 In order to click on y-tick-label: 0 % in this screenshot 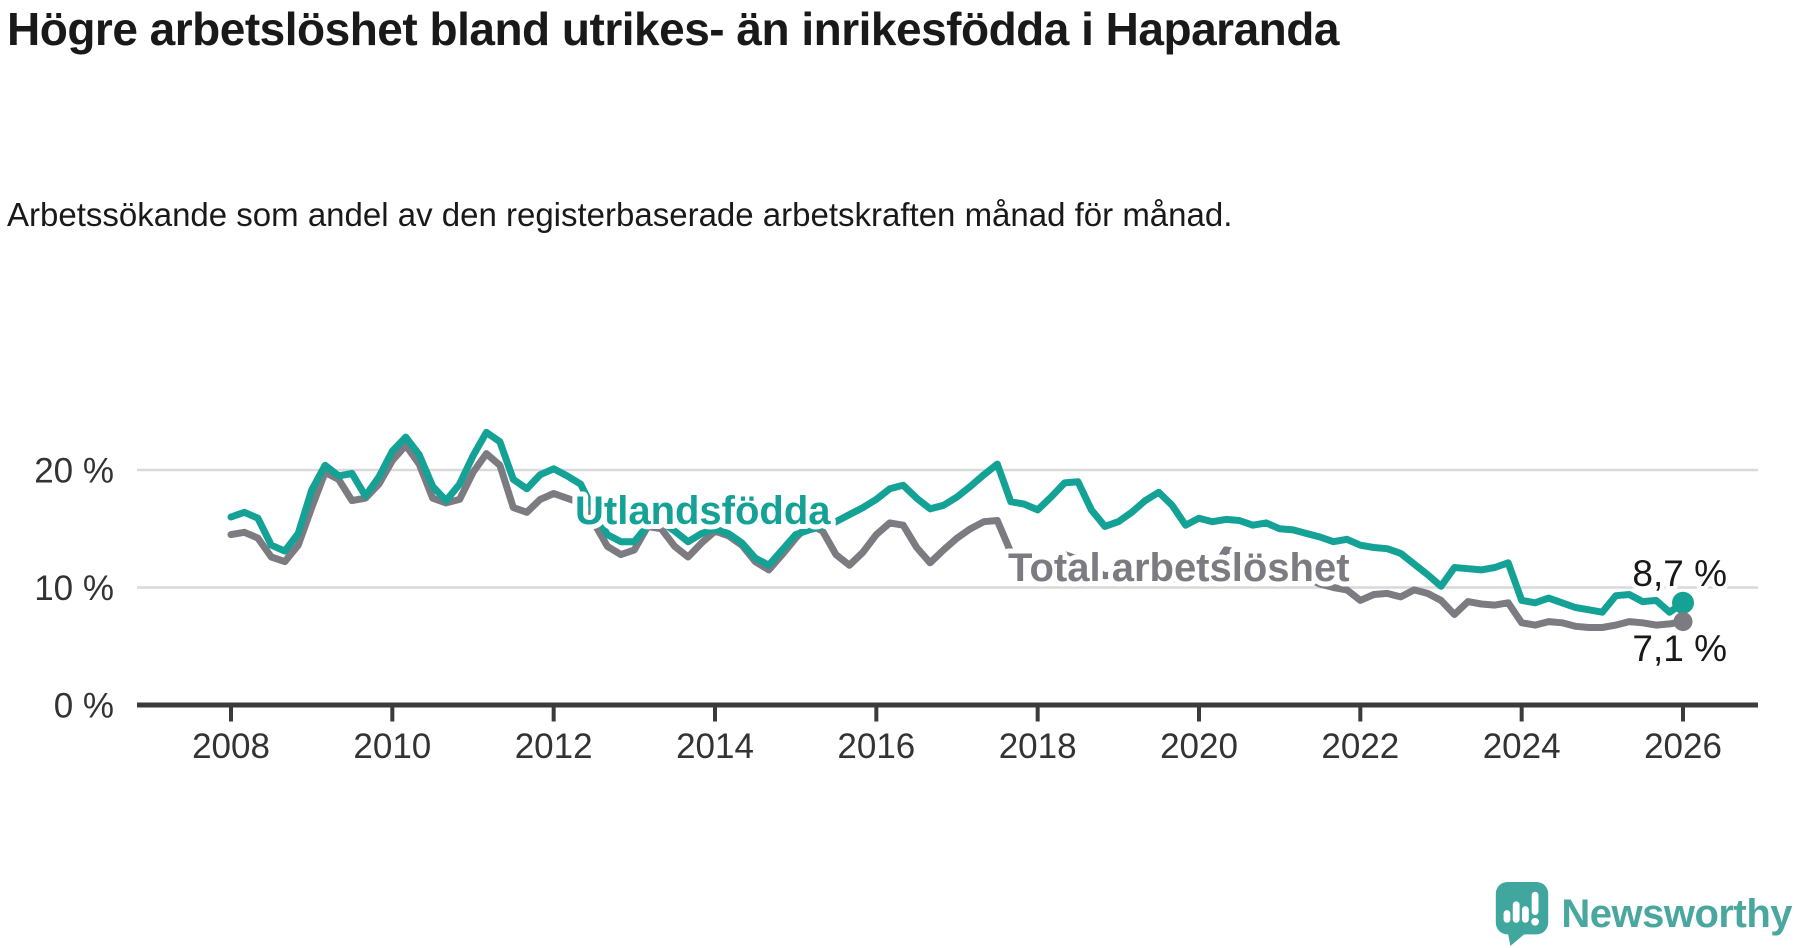, I will do `click(84, 706)`.